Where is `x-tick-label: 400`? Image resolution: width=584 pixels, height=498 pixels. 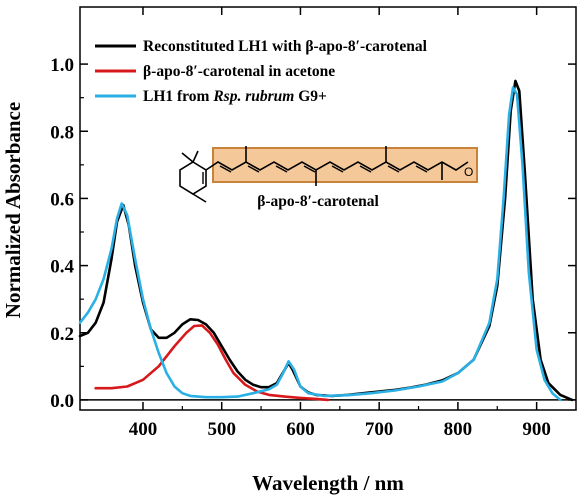 x-tick-label: 400 is located at coordinates (143, 429).